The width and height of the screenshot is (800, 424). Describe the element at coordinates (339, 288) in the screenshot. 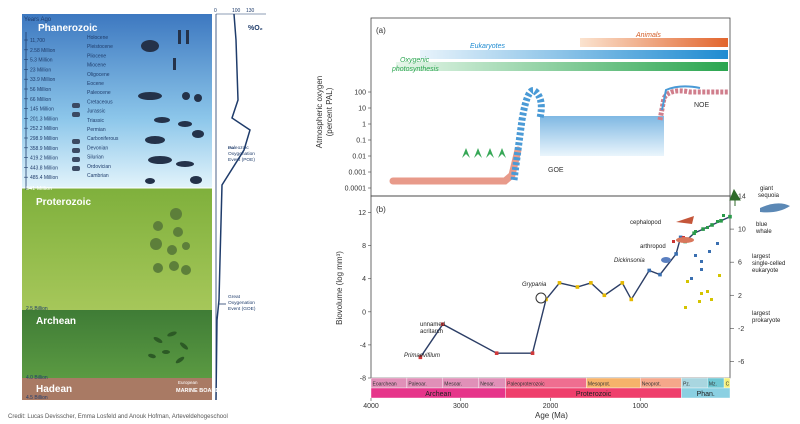

I see `panel-b-ylabel: Biovolume (log mm³)` at that location.